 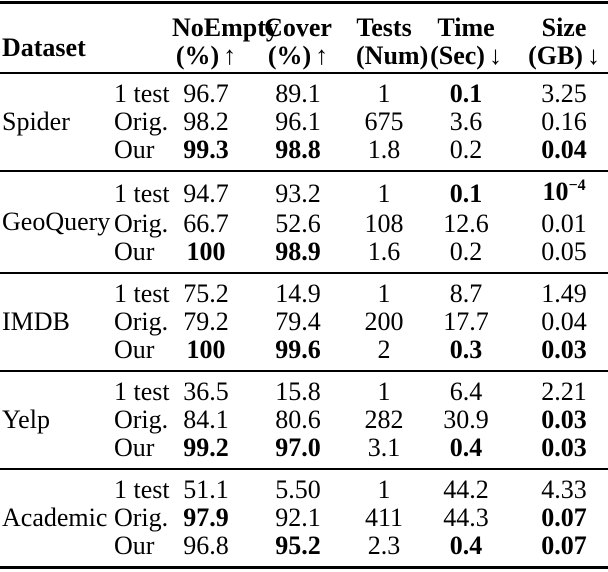 What do you see at coordinates (564, 190) in the screenshot?
I see `cell-size: 10−4` at bounding box center [564, 190].